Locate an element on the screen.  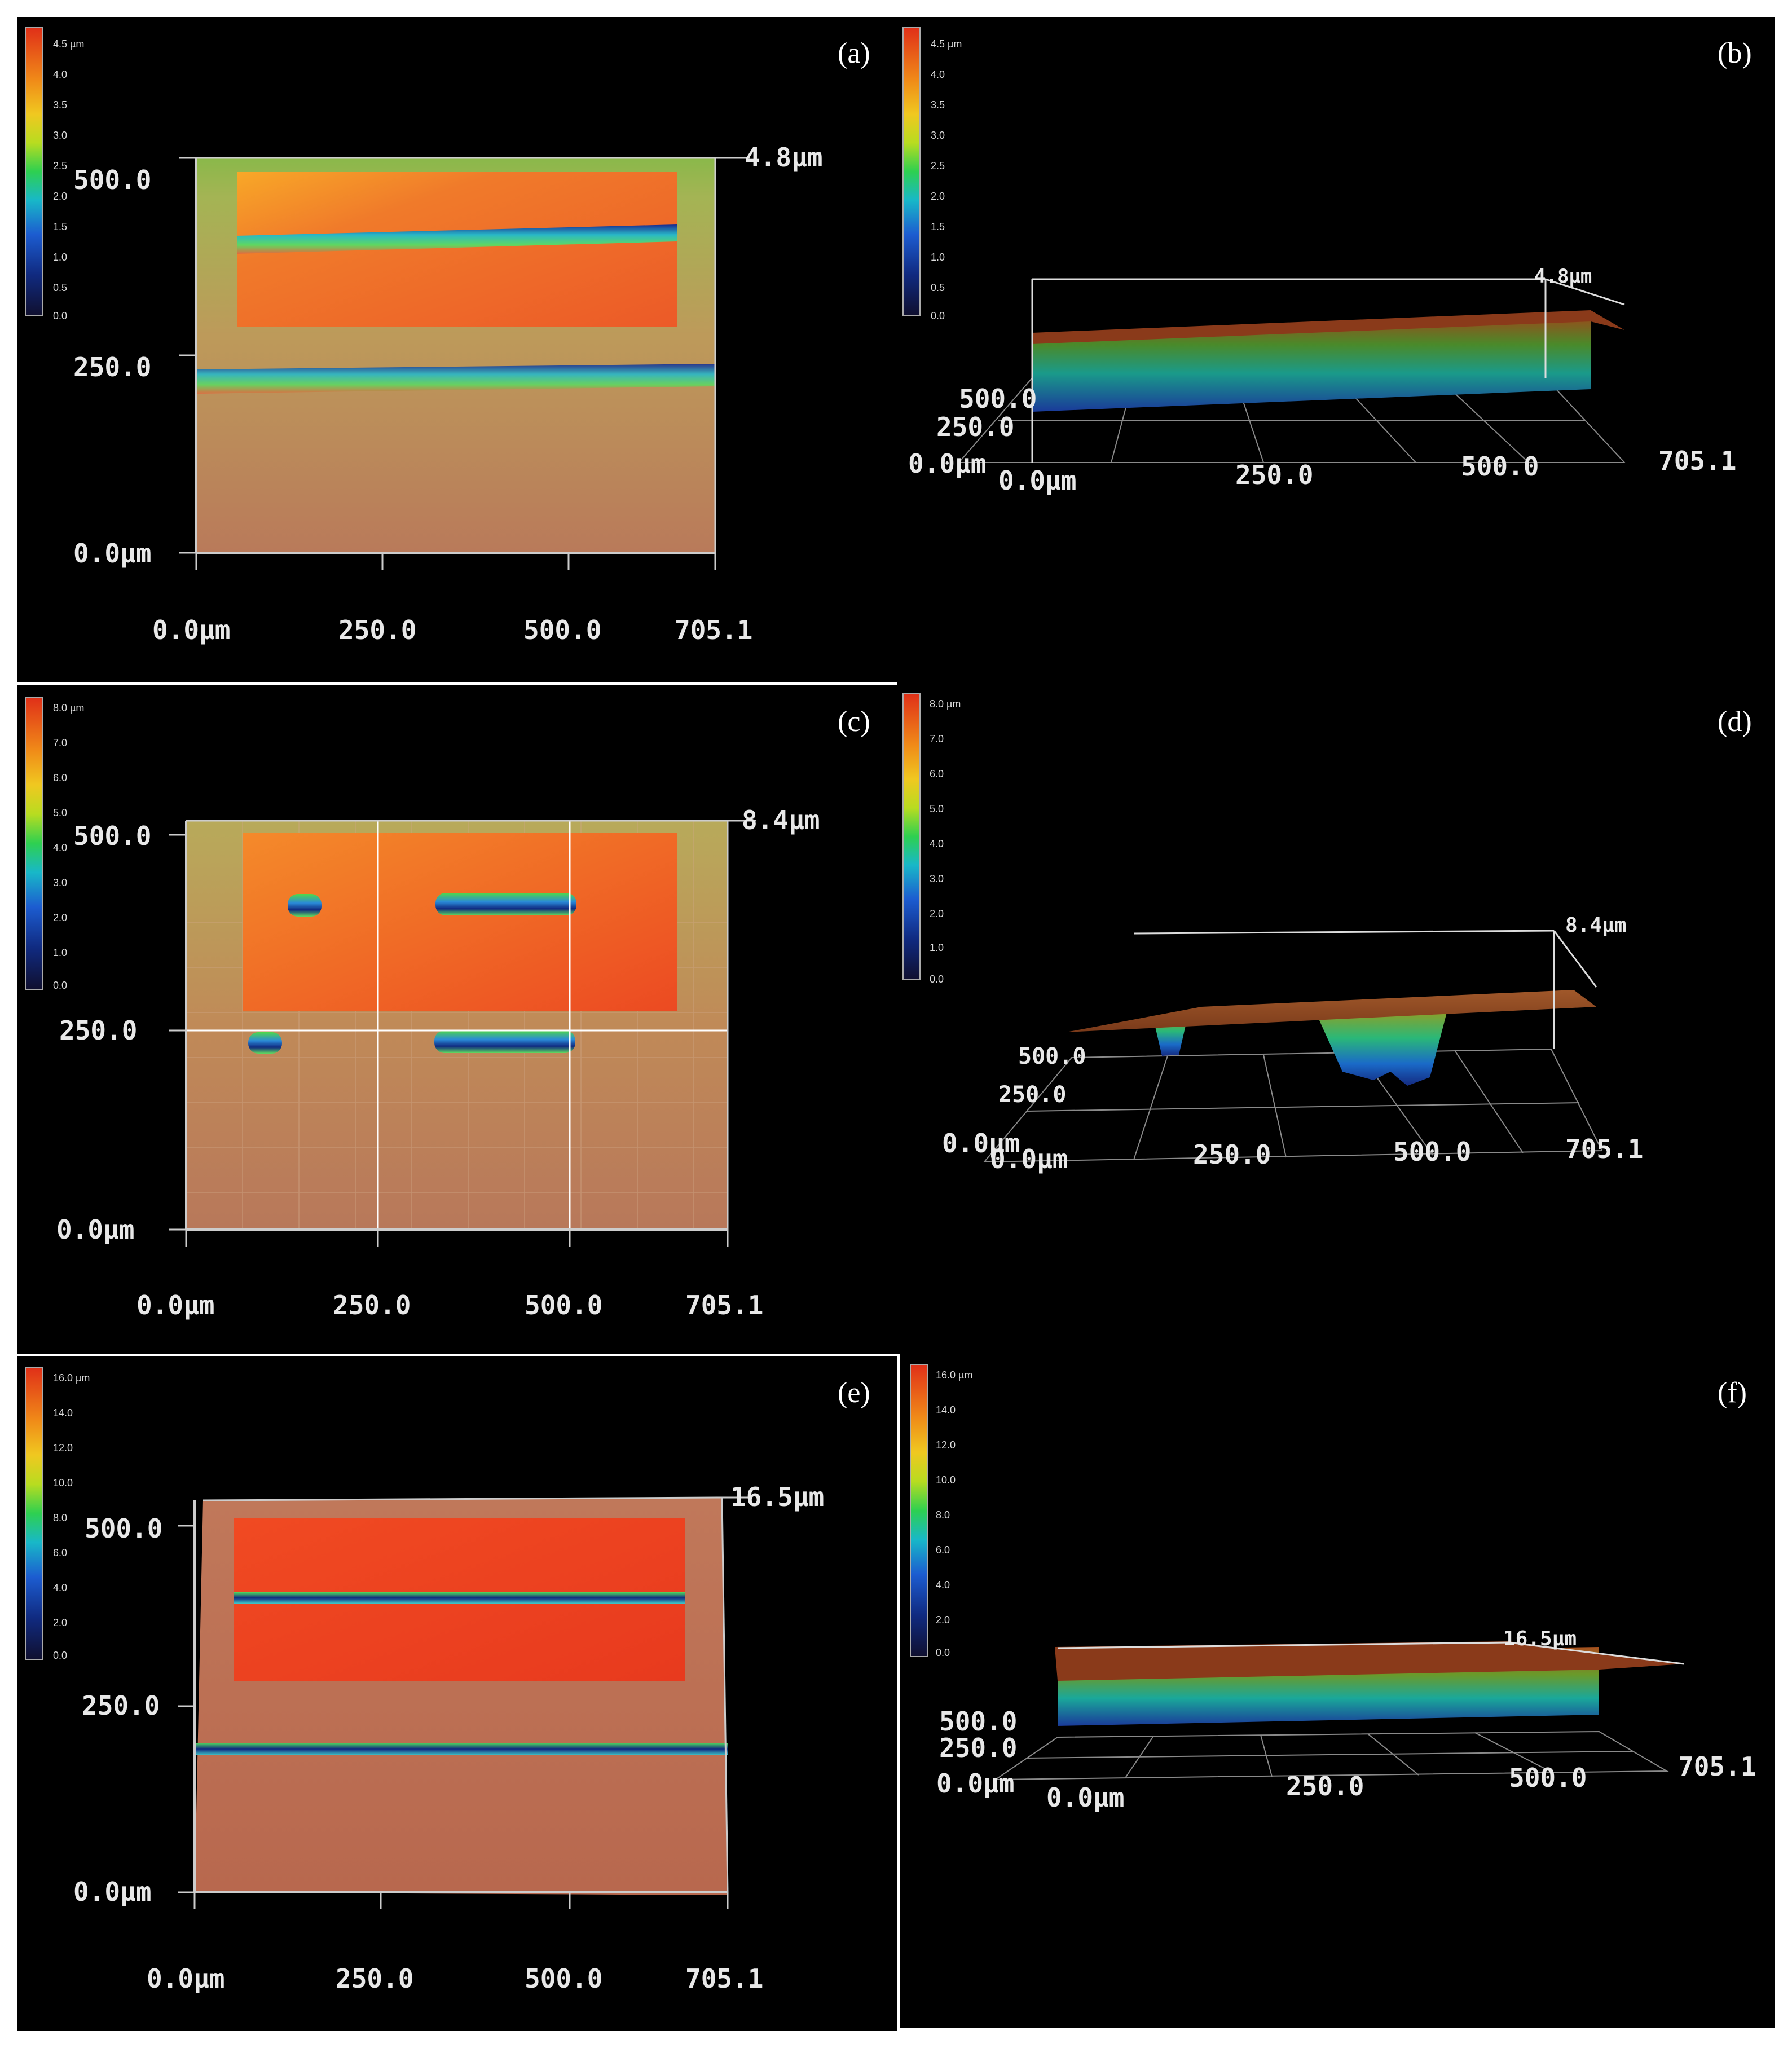
panel-label: (f) is located at coordinates (1732, 1393).